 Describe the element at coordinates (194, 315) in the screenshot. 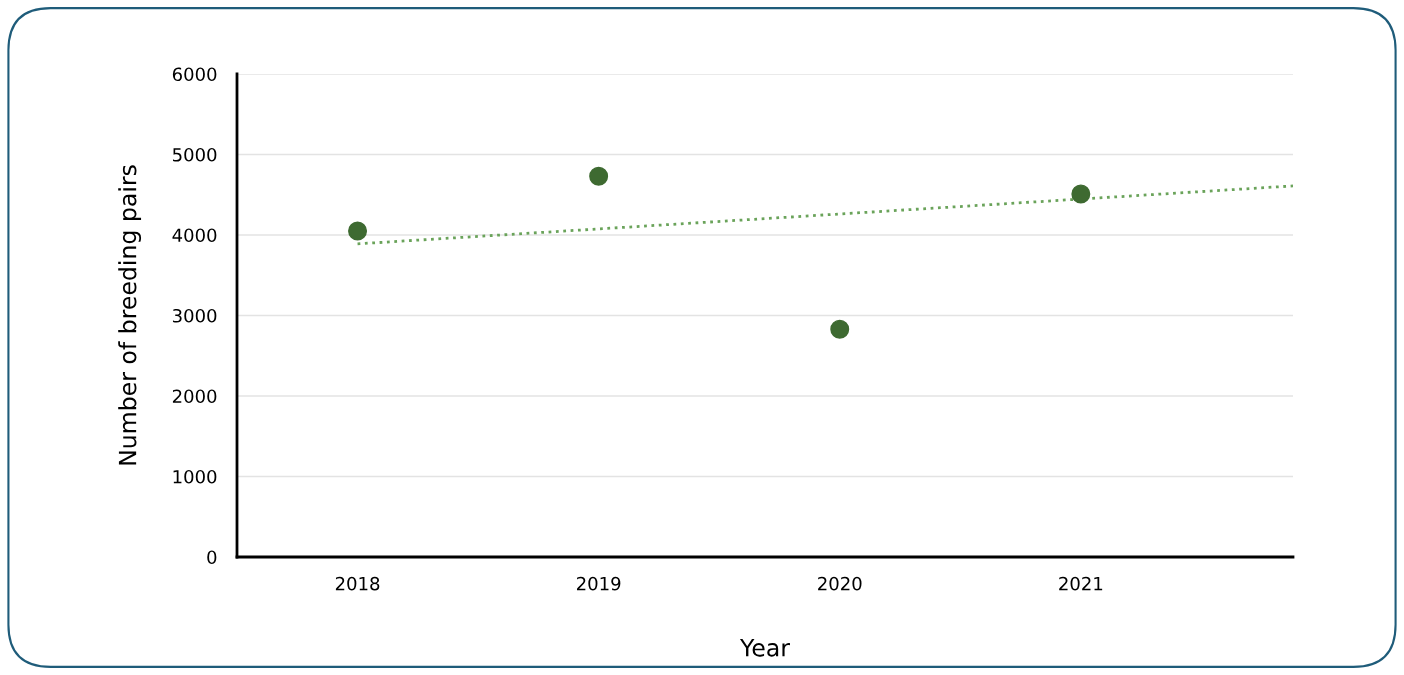

I see `y-tick-label: 3000` at that location.